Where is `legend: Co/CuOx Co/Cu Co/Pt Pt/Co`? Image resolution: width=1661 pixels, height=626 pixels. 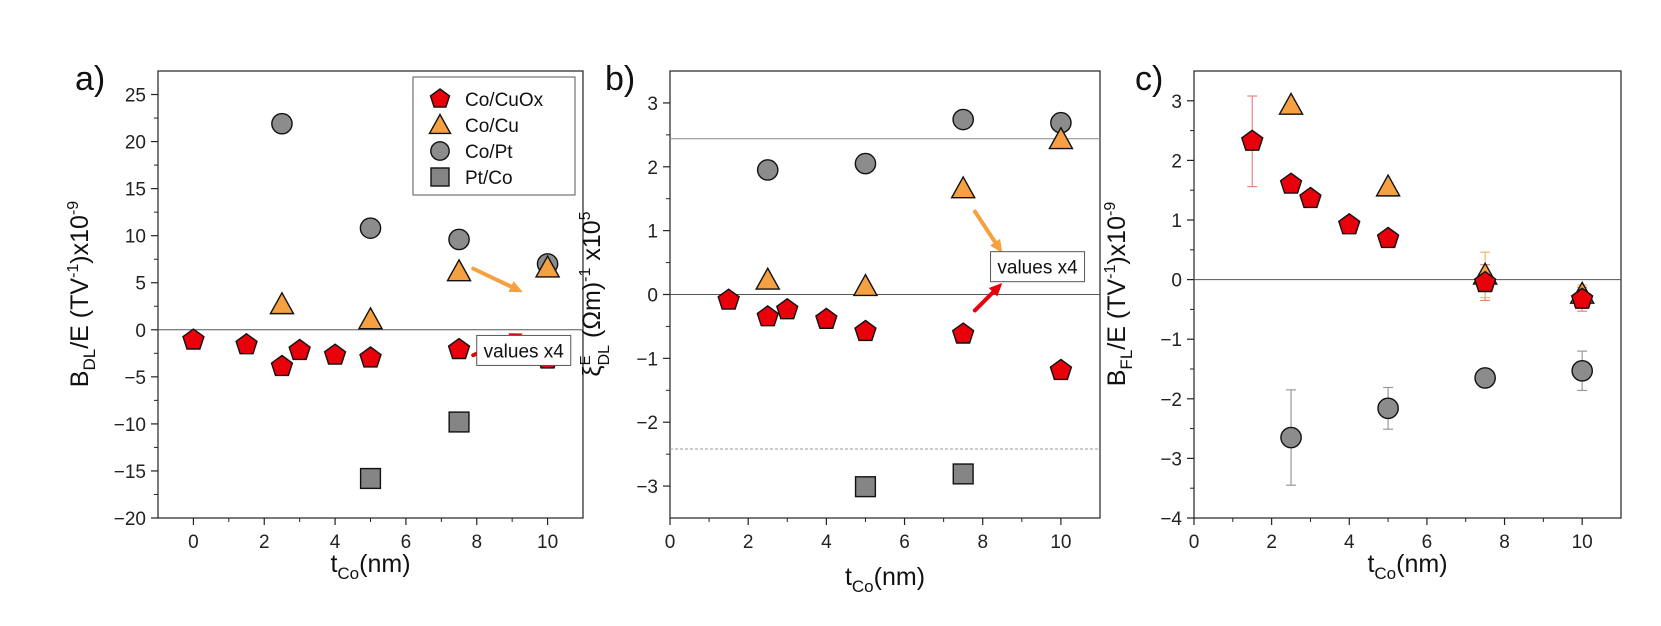 legend: Co/CuOx Co/Cu Co/Pt Pt/Co is located at coordinates (494, 136).